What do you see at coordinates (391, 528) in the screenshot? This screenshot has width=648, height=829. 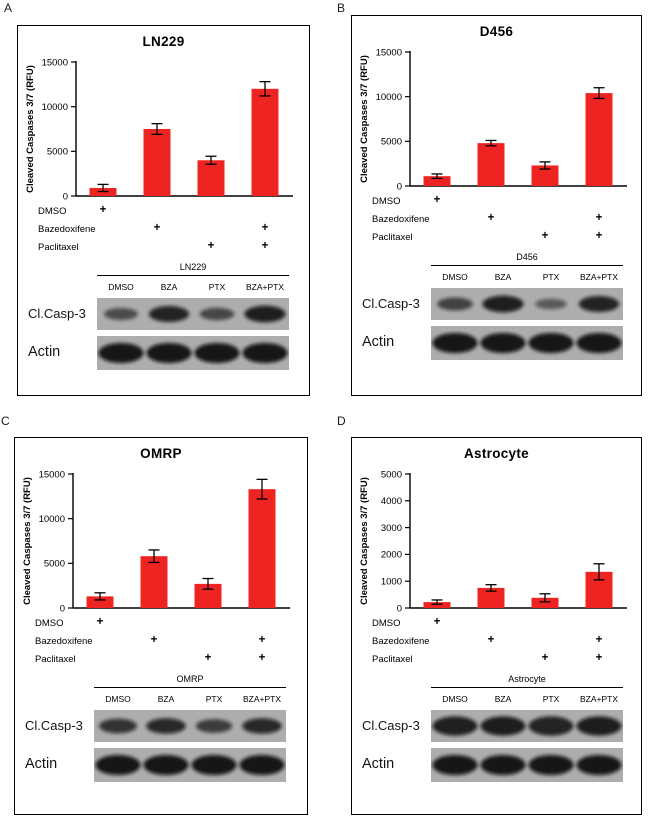 I see `y-tick-label: 3000` at bounding box center [391, 528].